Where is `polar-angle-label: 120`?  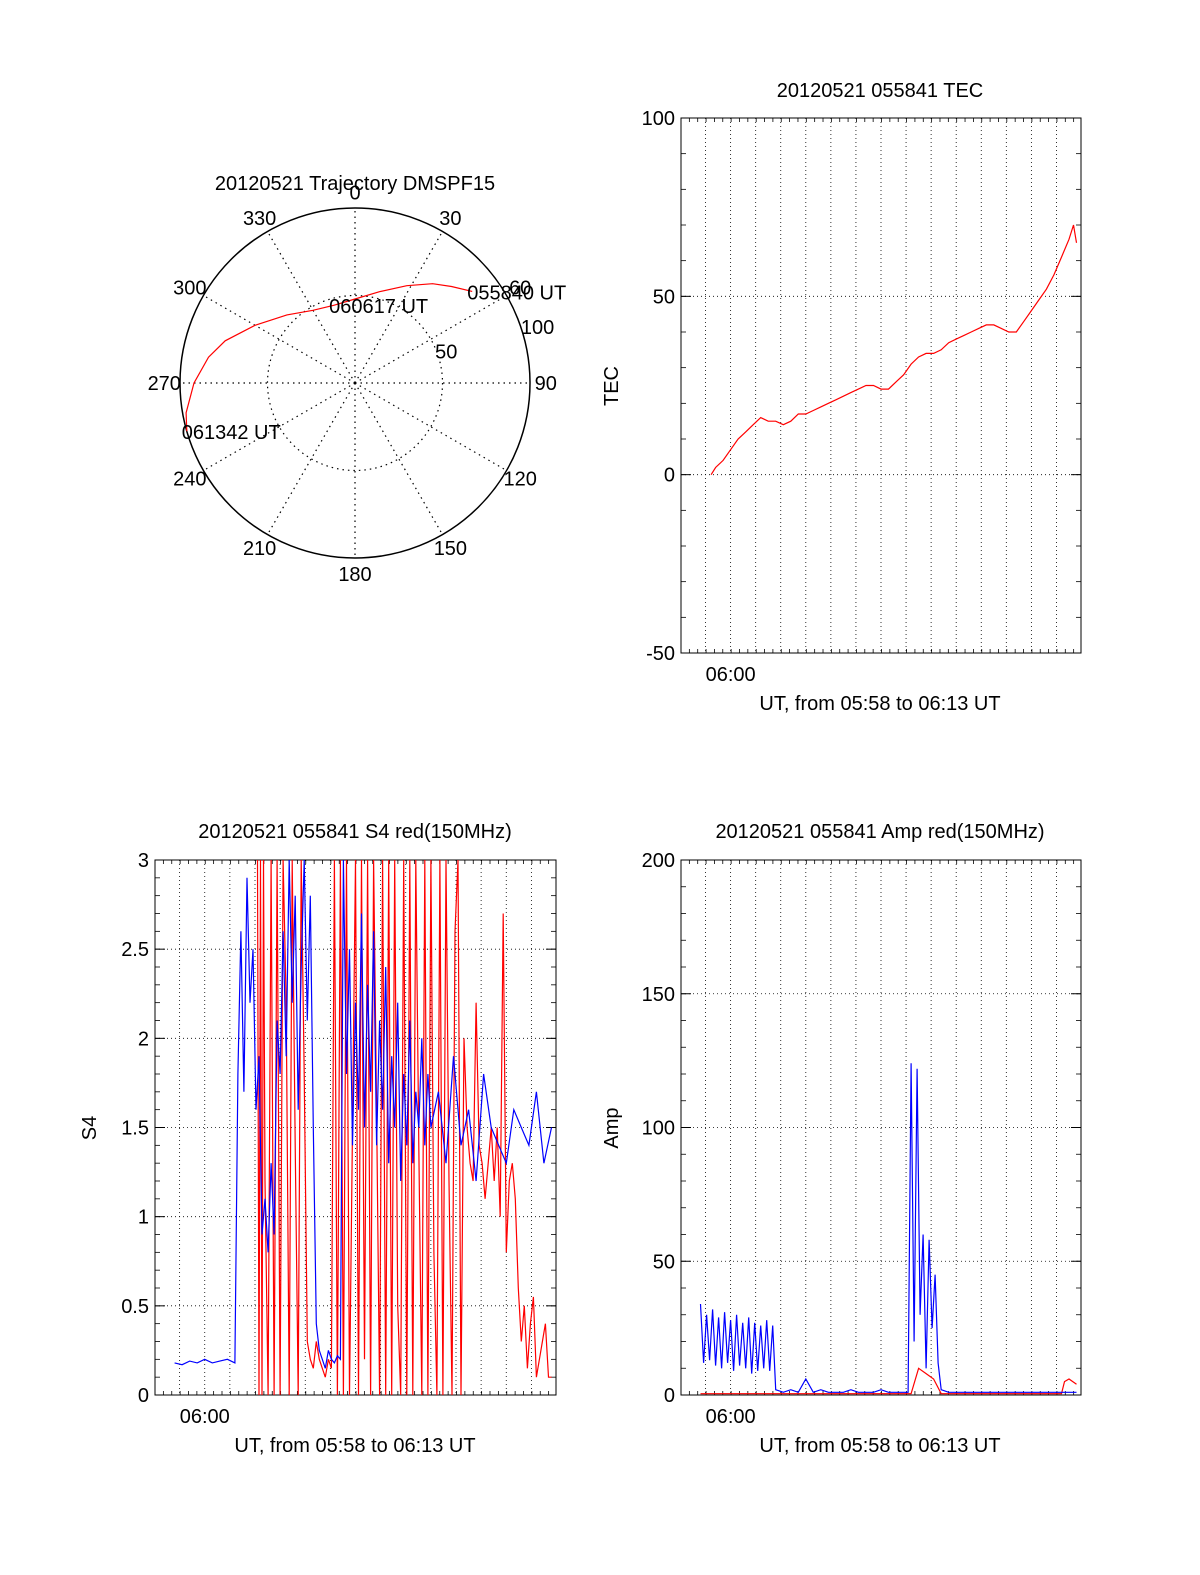
polar-angle-label: 120 is located at coordinates (520, 479).